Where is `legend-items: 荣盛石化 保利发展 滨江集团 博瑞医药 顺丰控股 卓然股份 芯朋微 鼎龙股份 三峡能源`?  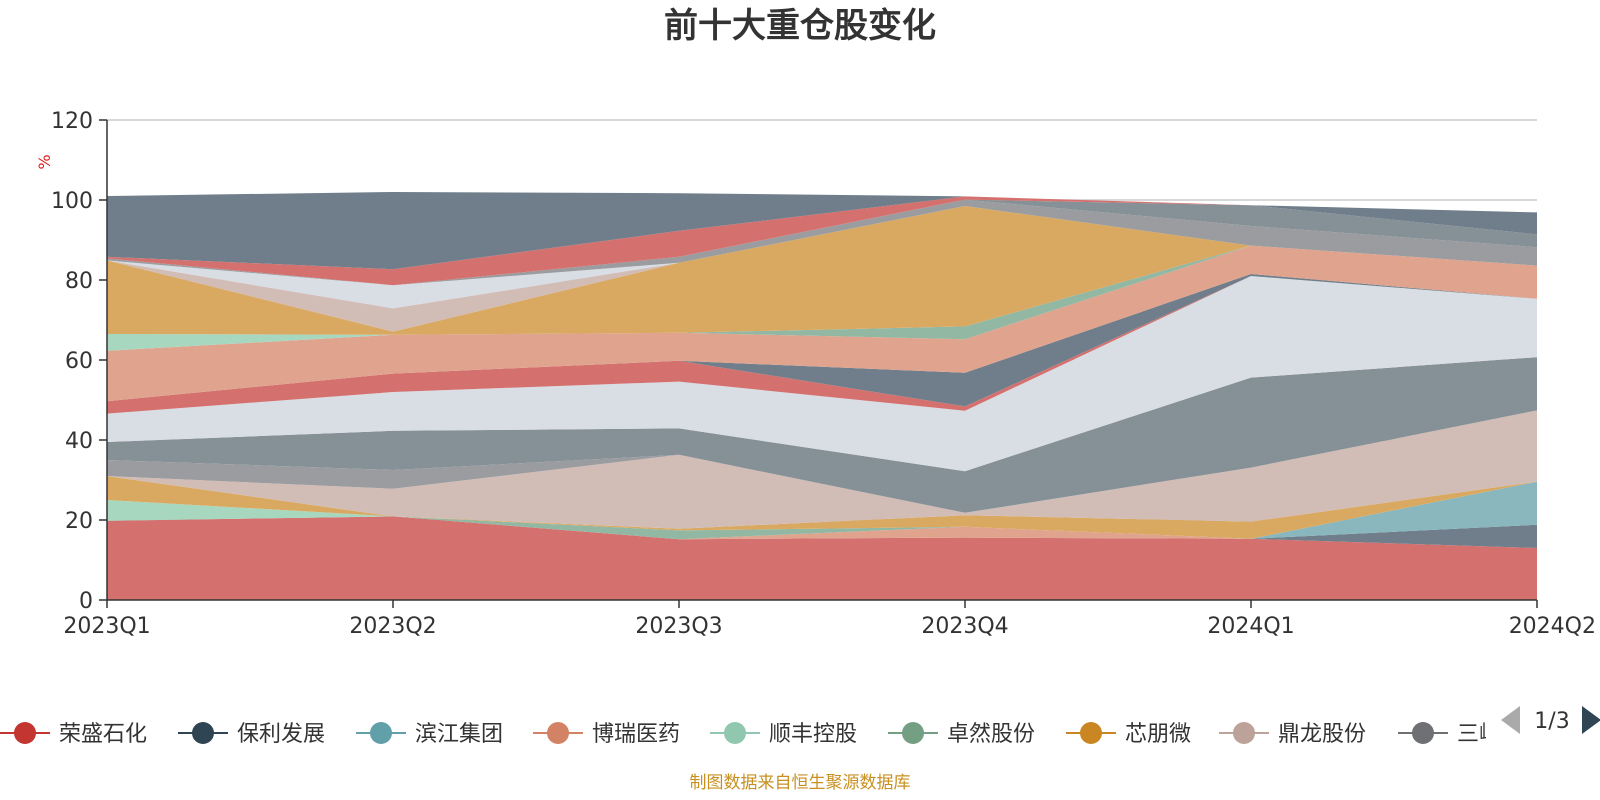 legend-items: 荣盛石化 保利发展 滨江集团 博瑞医药 顺丰控股 卓然股份 芯朋微 鼎龙股份 三峡能源 is located at coordinates (772, 734).